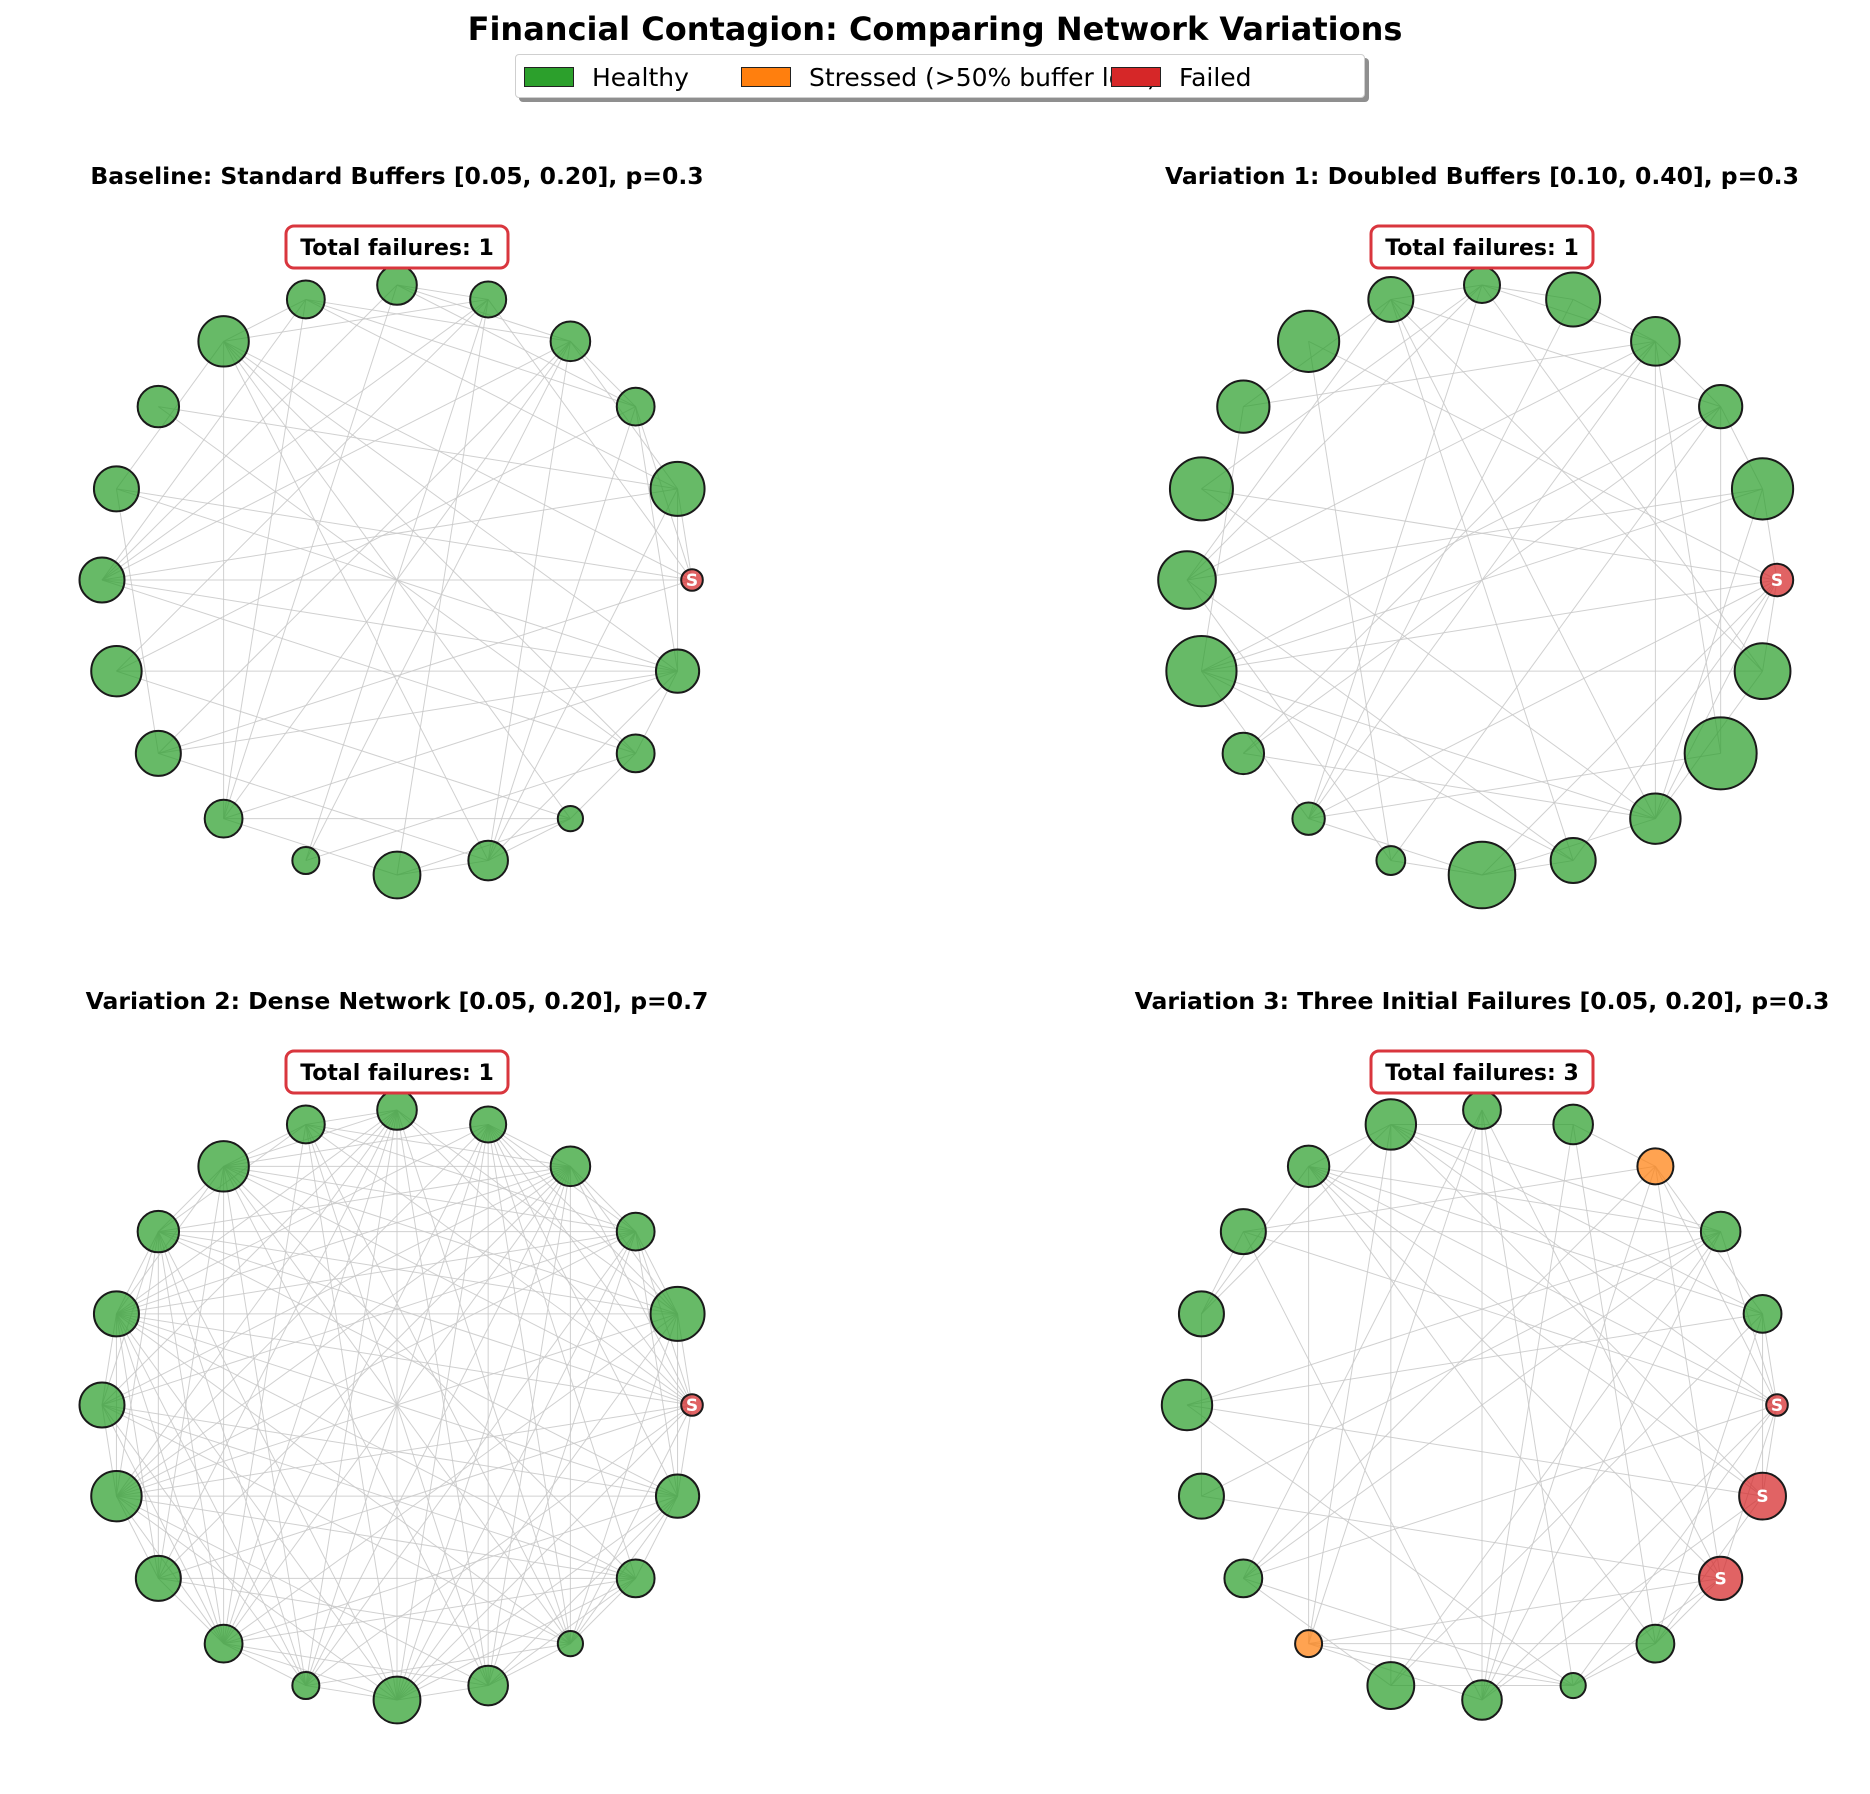  I want to click on failures-label: Total failures: 1, so click(1482, 248).